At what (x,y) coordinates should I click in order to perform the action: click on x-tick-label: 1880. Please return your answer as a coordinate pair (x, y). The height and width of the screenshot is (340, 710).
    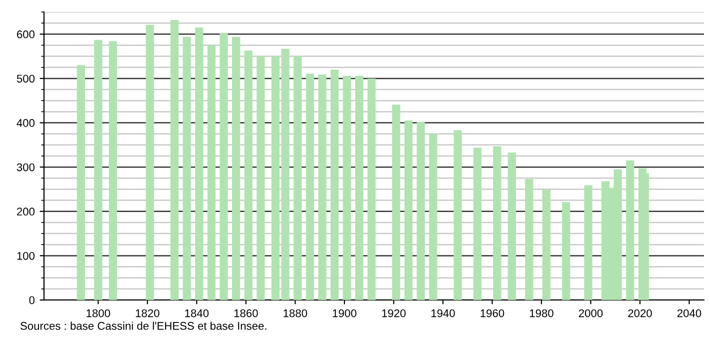
    Looking at the image, I should click on (296, 313).